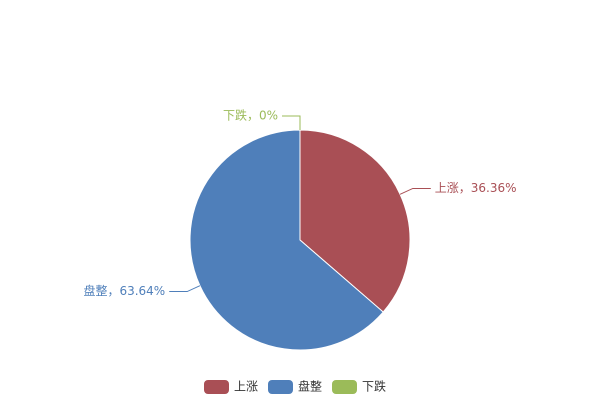 Image resolution: width=600 pixels, height=400 pixels. I want to click on data-label: 盘整，63.64%, so click(124, 290).